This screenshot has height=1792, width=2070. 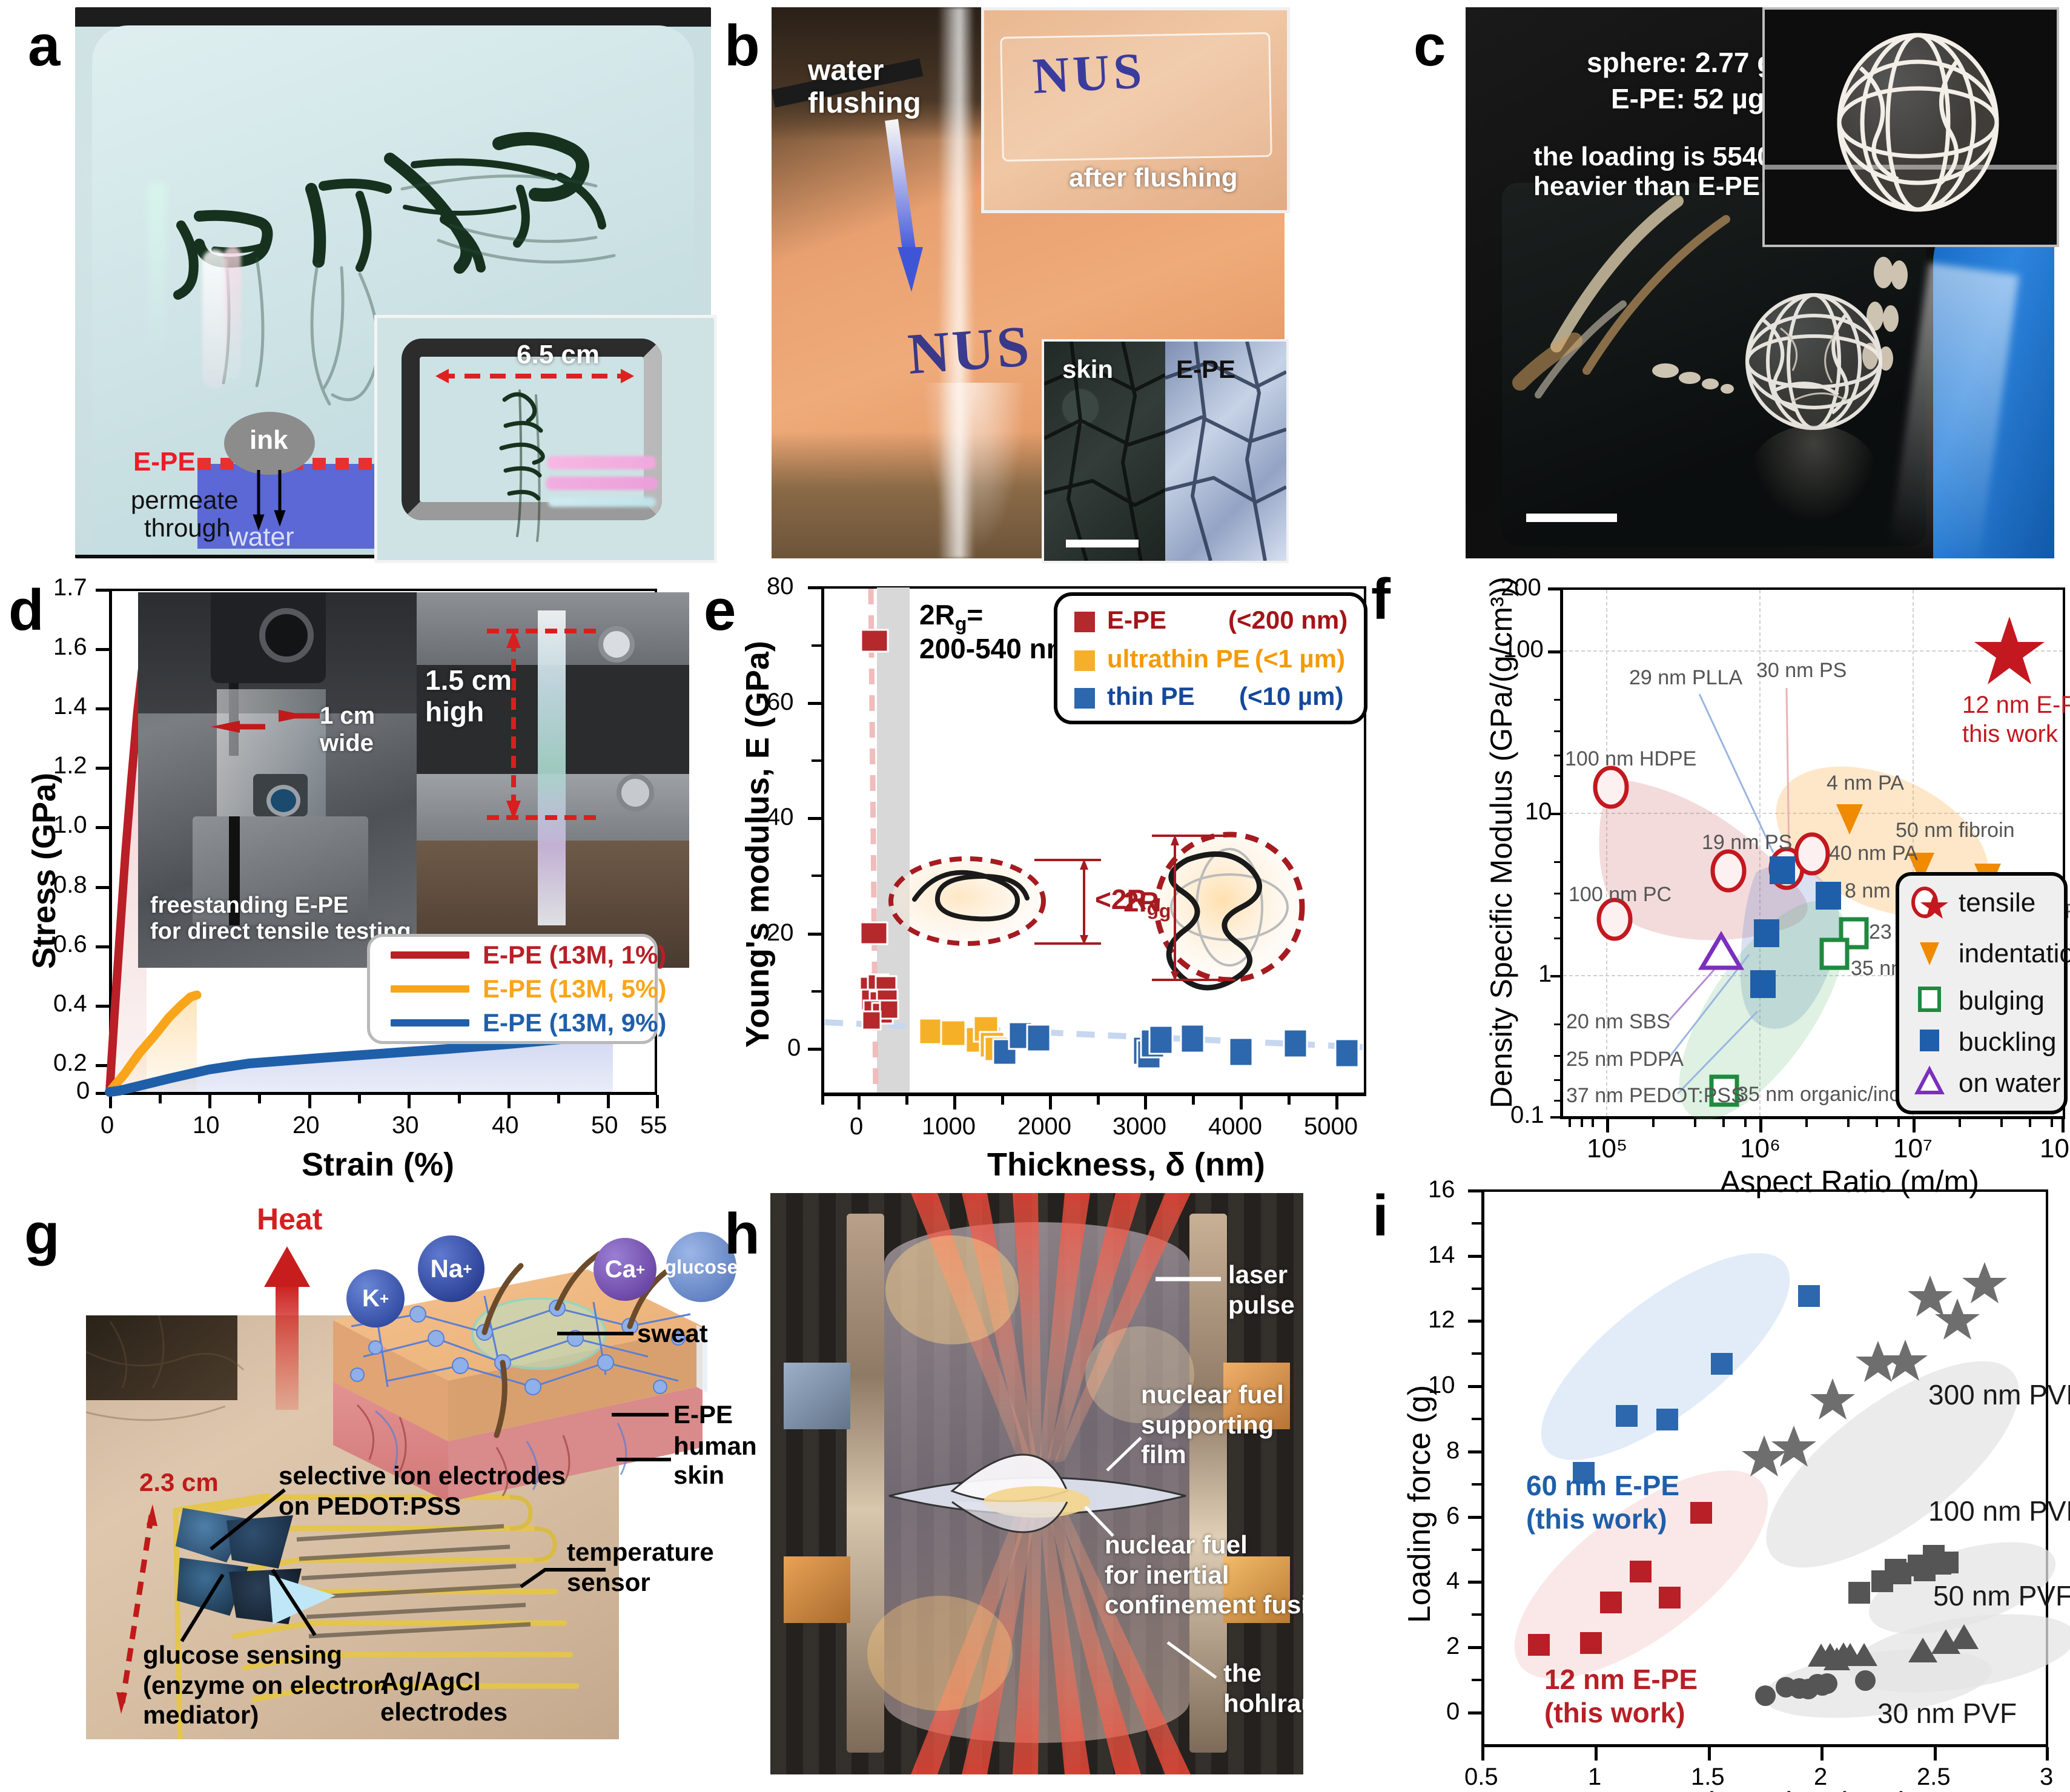 I want to click on panel-i-letter: i, so click(x=1380, y=1215).